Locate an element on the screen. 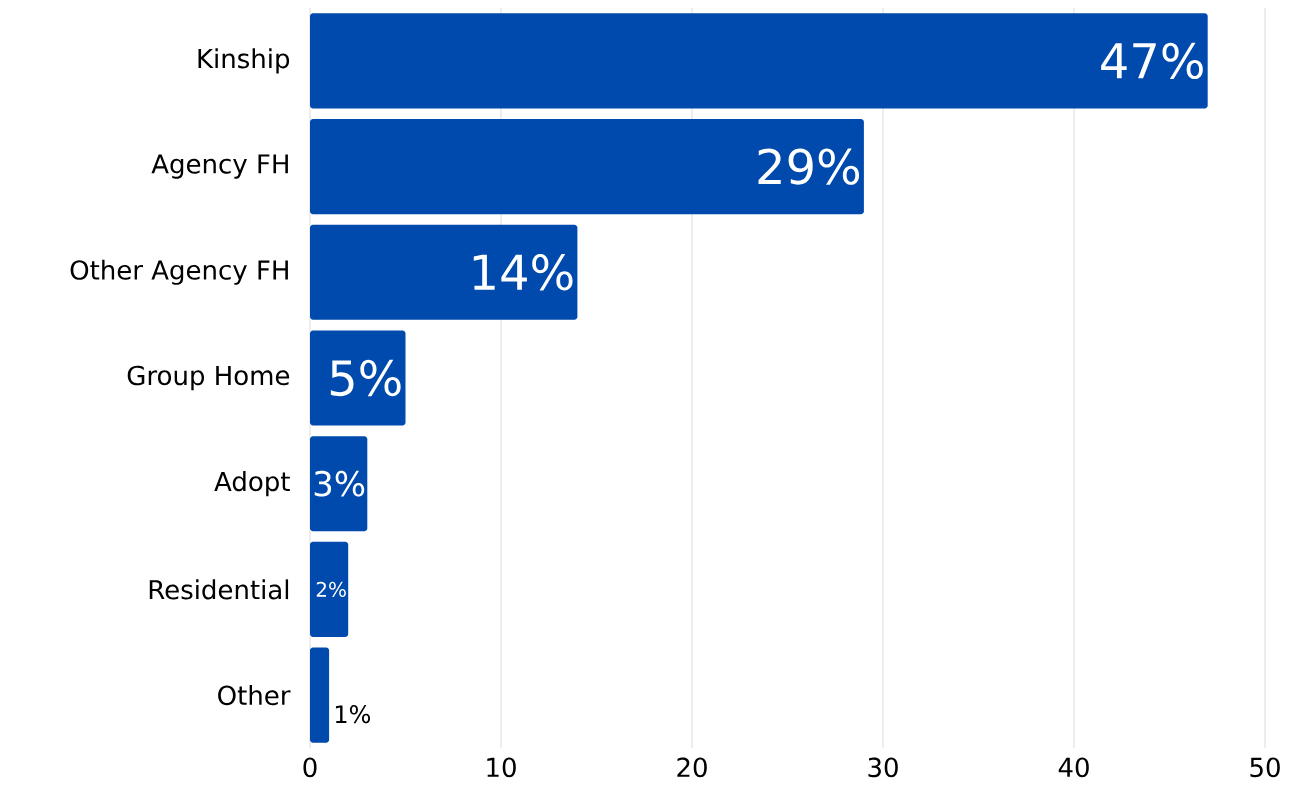 The height and width of the screenshot is (800, 1294). y-tick-label: Group Home is located at coordinates (208, 378).